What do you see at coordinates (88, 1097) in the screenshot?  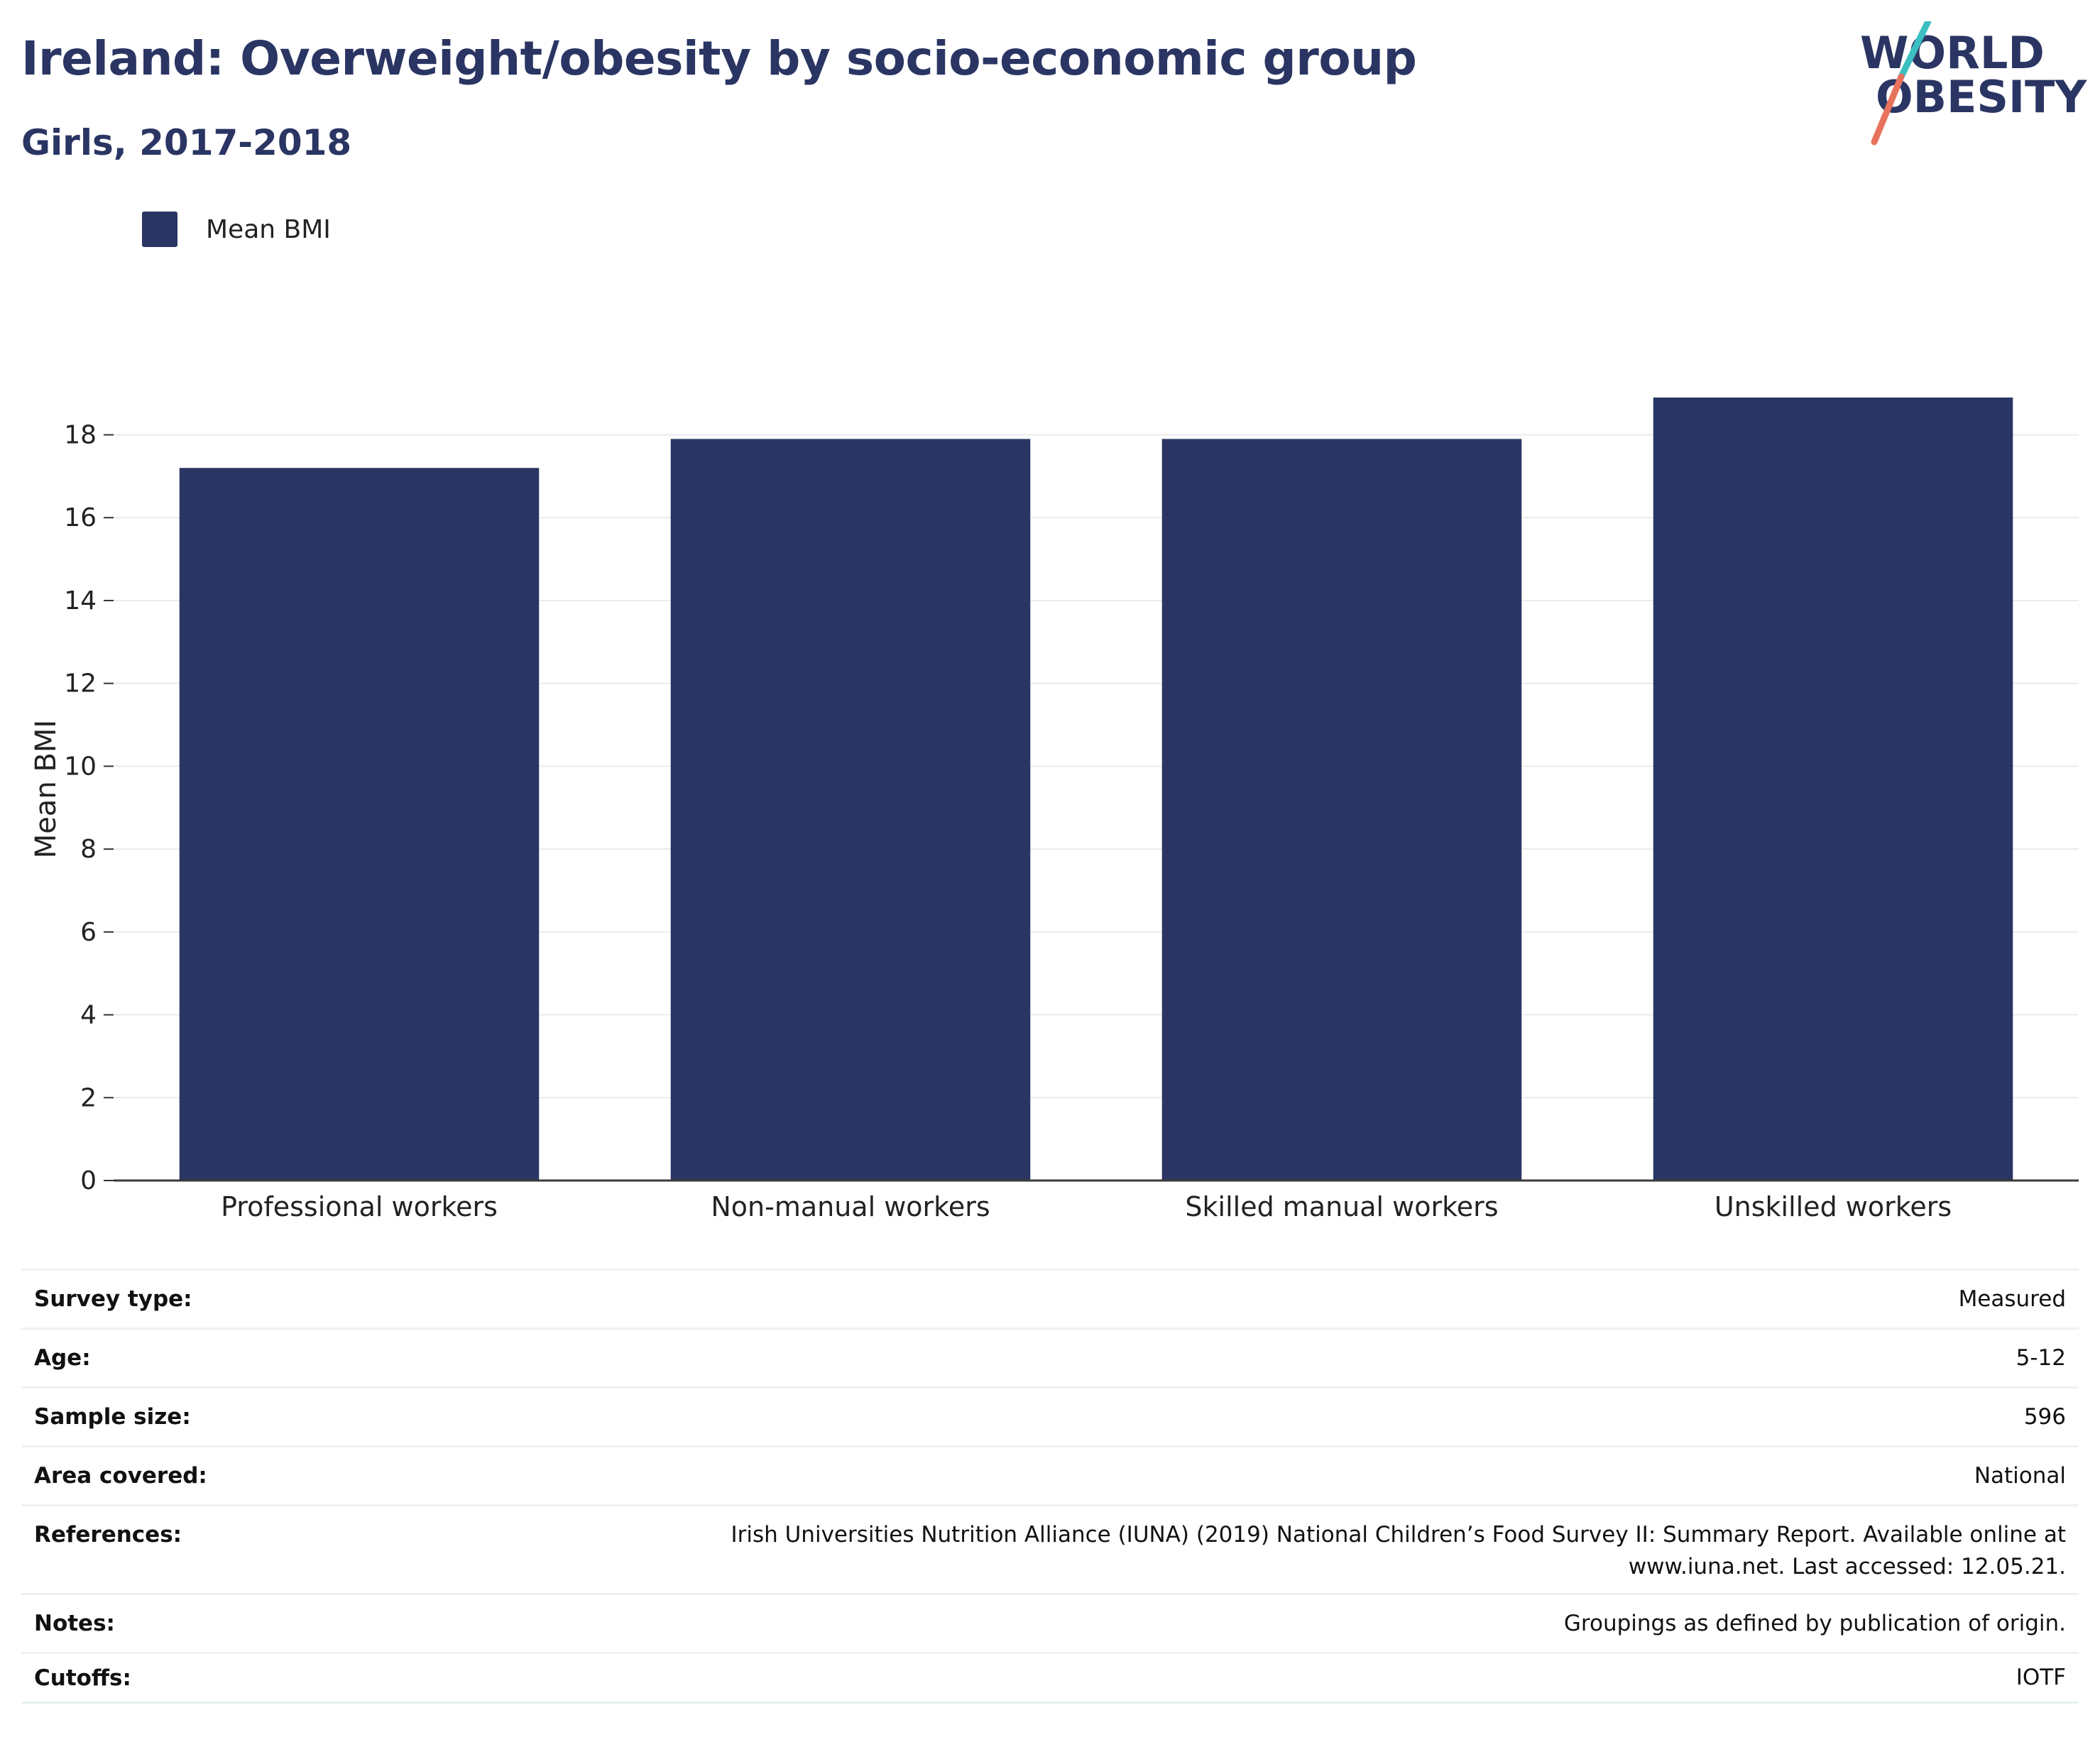 I see `y-tick-label: 2` at bounding box center [88, 1097].